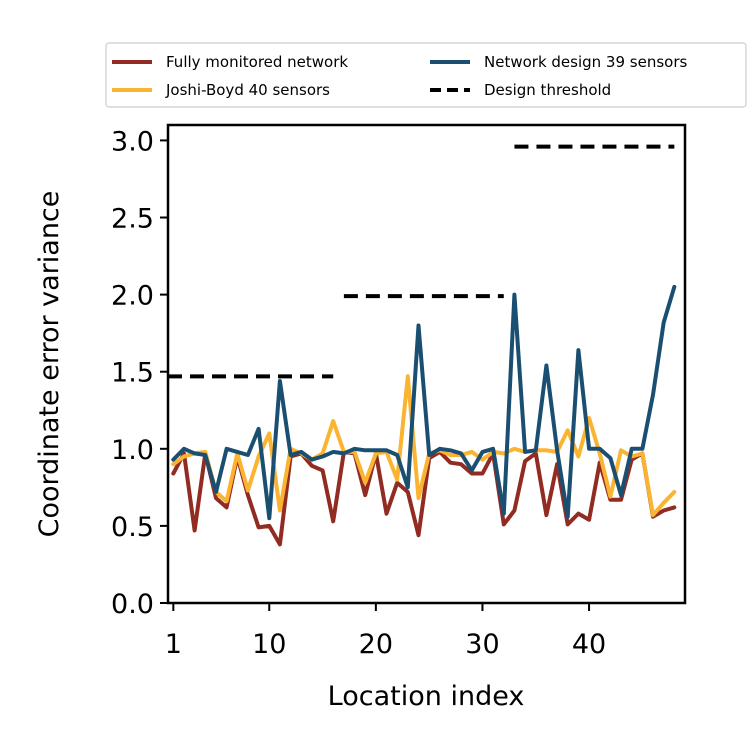  I want to click on x-tick-label-2: 20, so click(376, 644).